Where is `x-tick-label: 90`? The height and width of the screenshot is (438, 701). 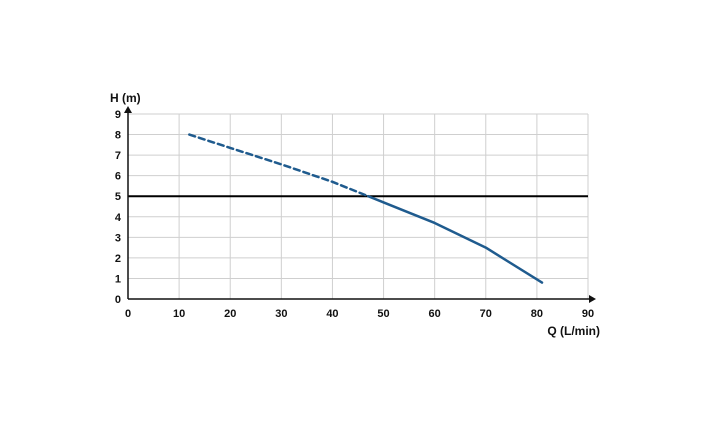 x-tick-label: 90 is located at coordinates (588, 314).